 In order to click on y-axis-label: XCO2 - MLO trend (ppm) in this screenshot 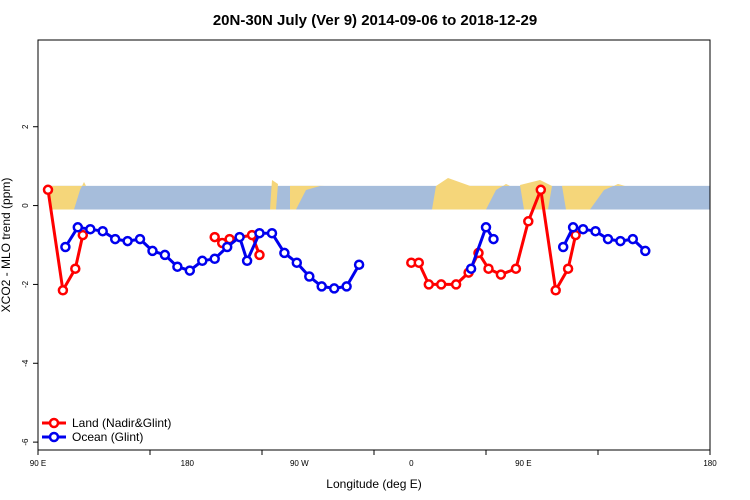, I will do `click(6, 245)`.